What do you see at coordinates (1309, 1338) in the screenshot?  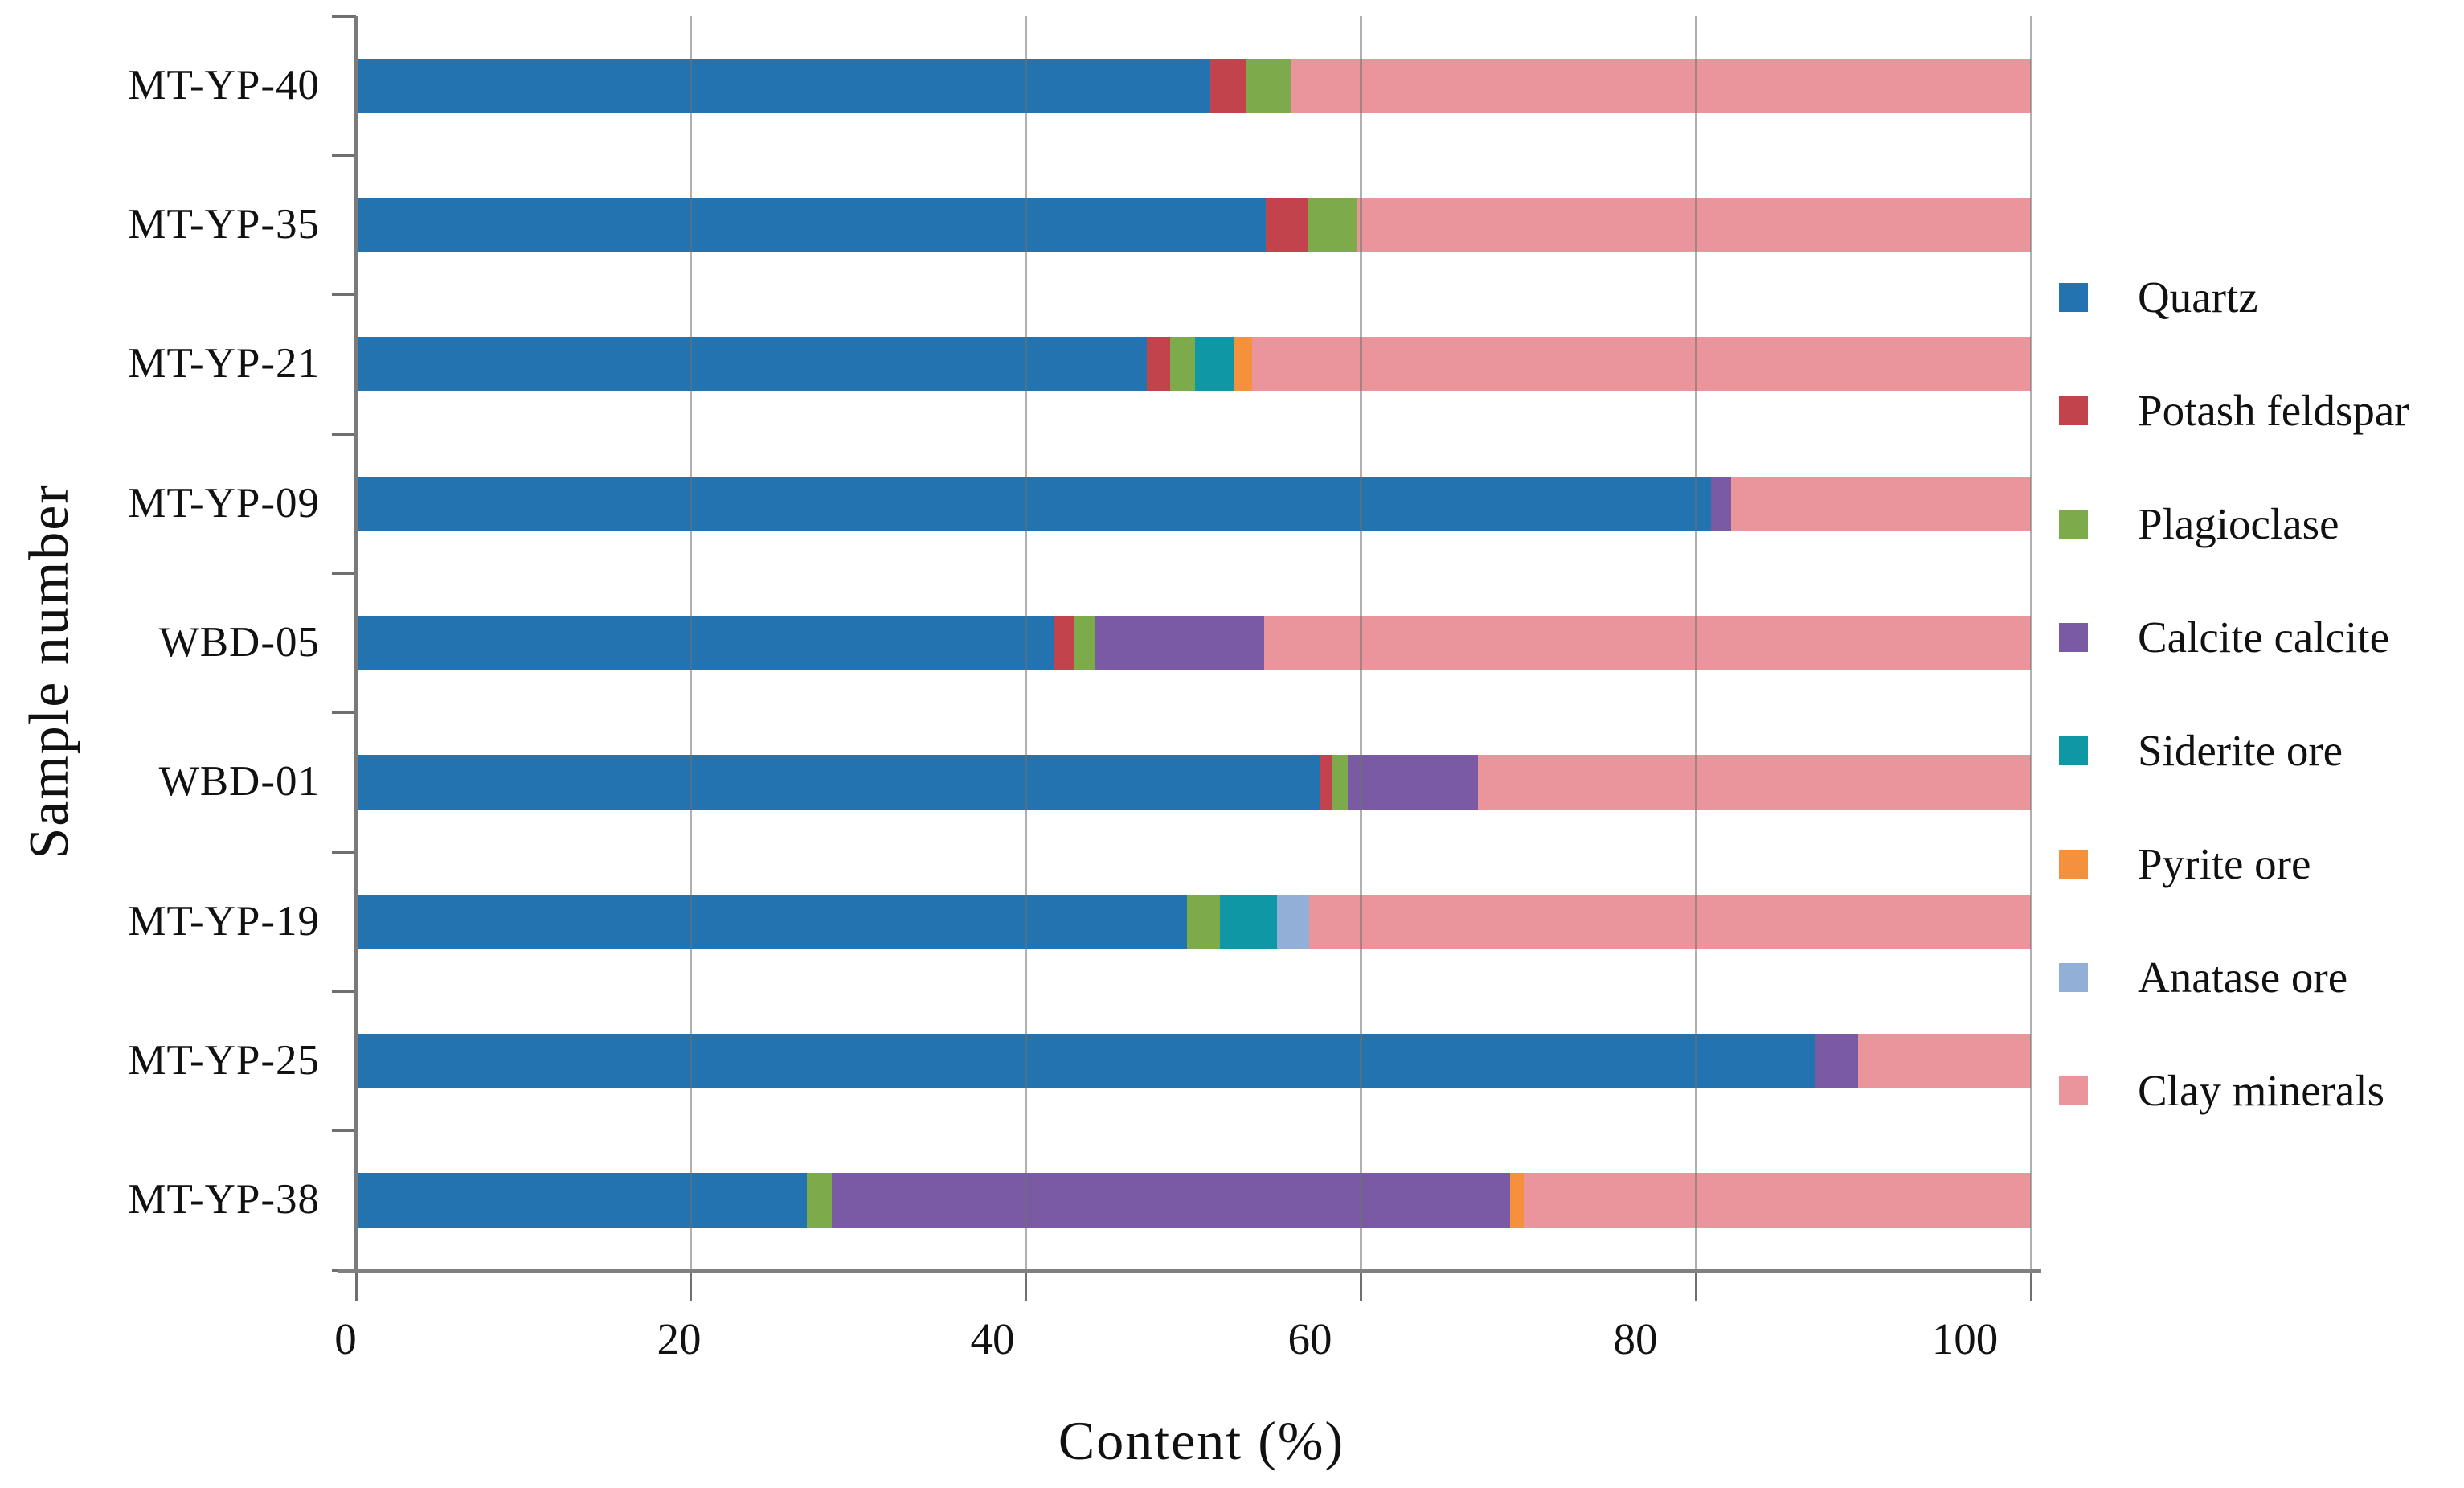 I see `x-tick-label-60: 60` at bounding box center [1309, 1338].